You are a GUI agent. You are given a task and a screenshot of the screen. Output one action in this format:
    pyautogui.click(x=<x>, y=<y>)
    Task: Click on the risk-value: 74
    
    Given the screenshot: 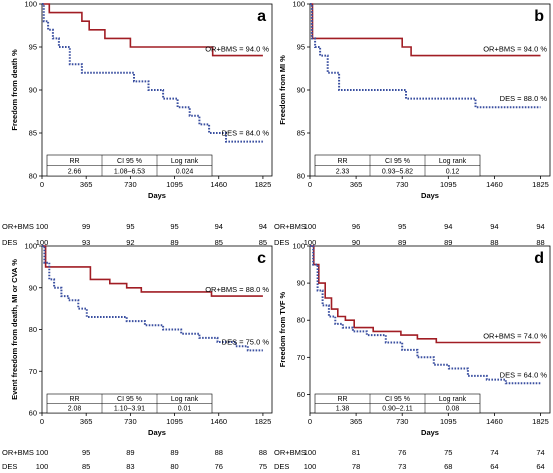 What is the action you would take?
    pyautogui.click(x=540, y=452)
    